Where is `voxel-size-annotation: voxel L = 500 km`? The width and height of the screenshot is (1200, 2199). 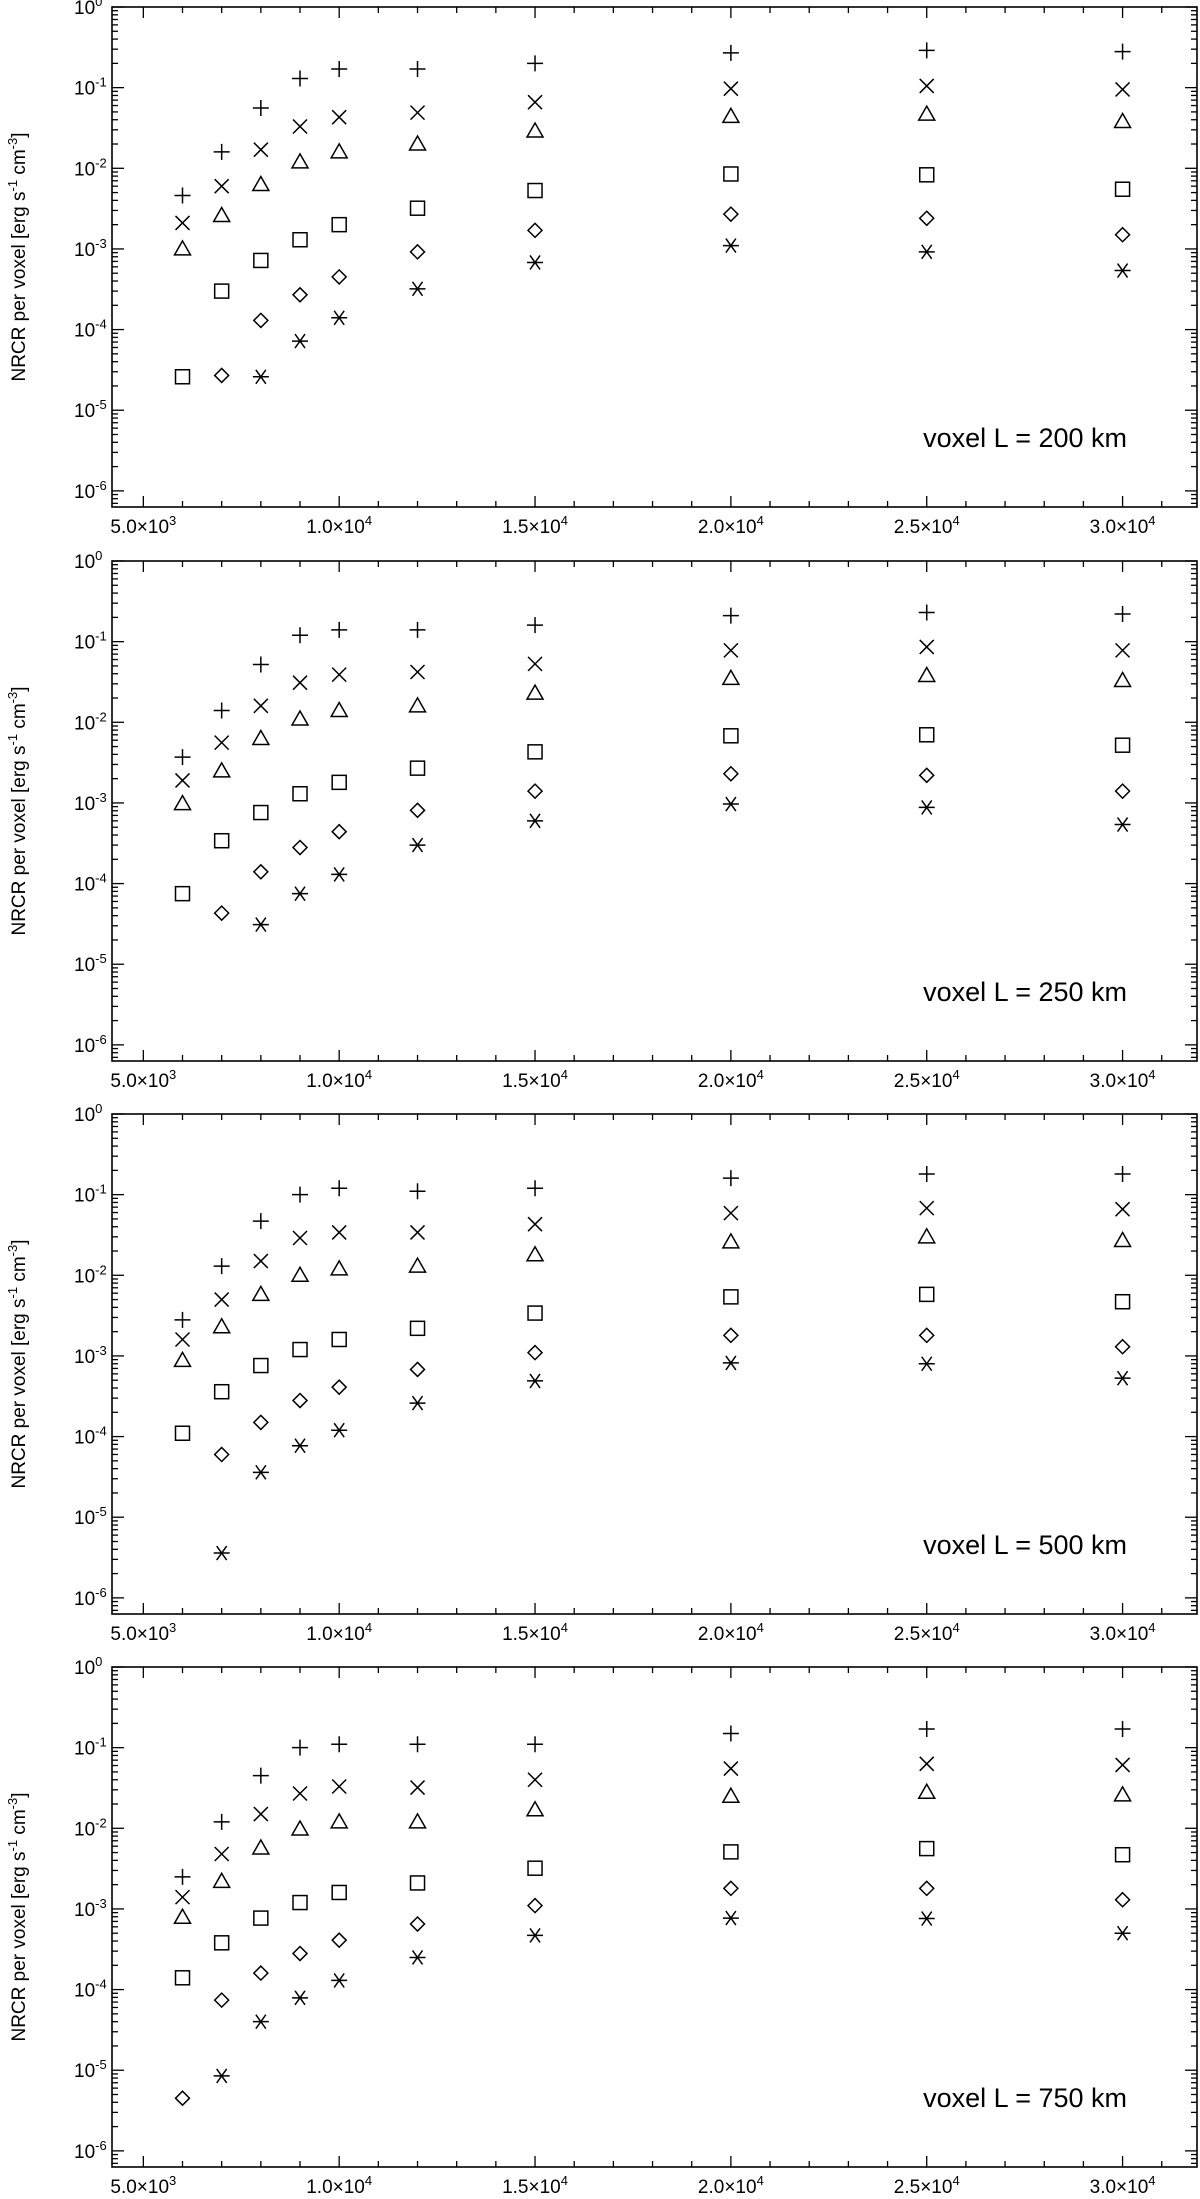
voxel-size-annotation: voxel L = 500 km is located at coordinates (1025, 1545).